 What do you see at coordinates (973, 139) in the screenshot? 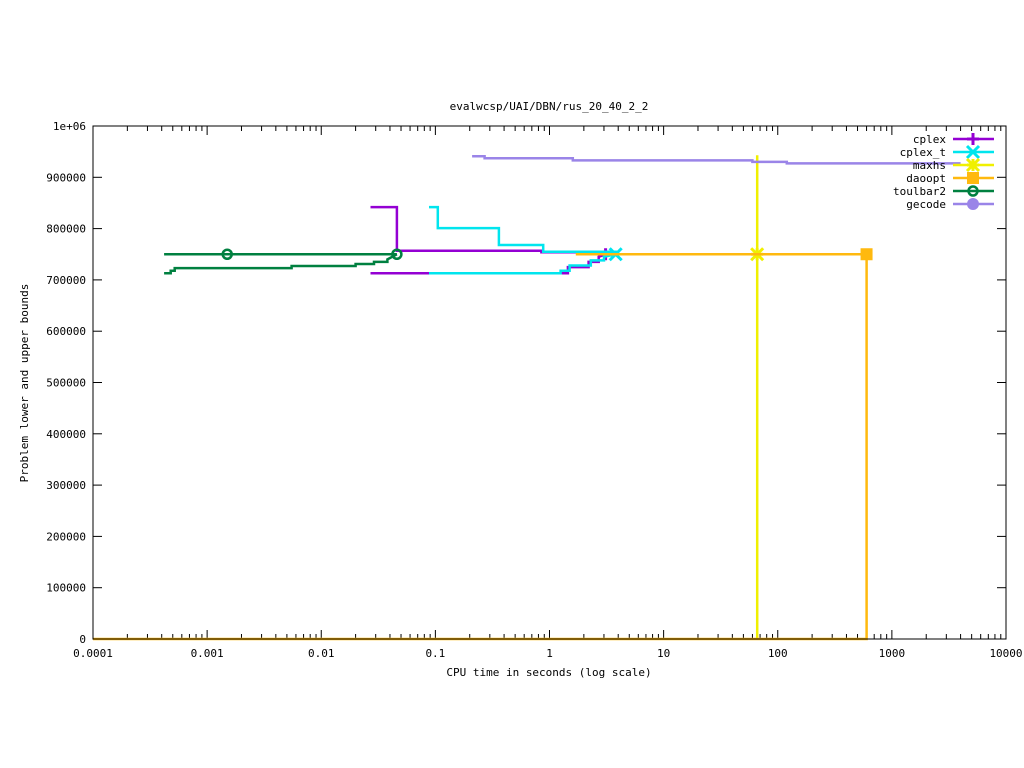
I see `legend-marker-cplex` at bounding box center [973, 139].